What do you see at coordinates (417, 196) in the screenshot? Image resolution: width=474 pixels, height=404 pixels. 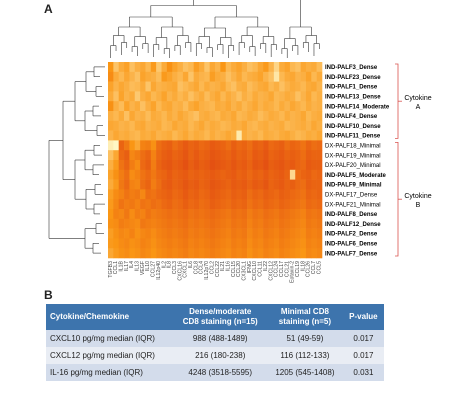 I see `group-label-line1: Cytokine` at bounding box center [417, 196].